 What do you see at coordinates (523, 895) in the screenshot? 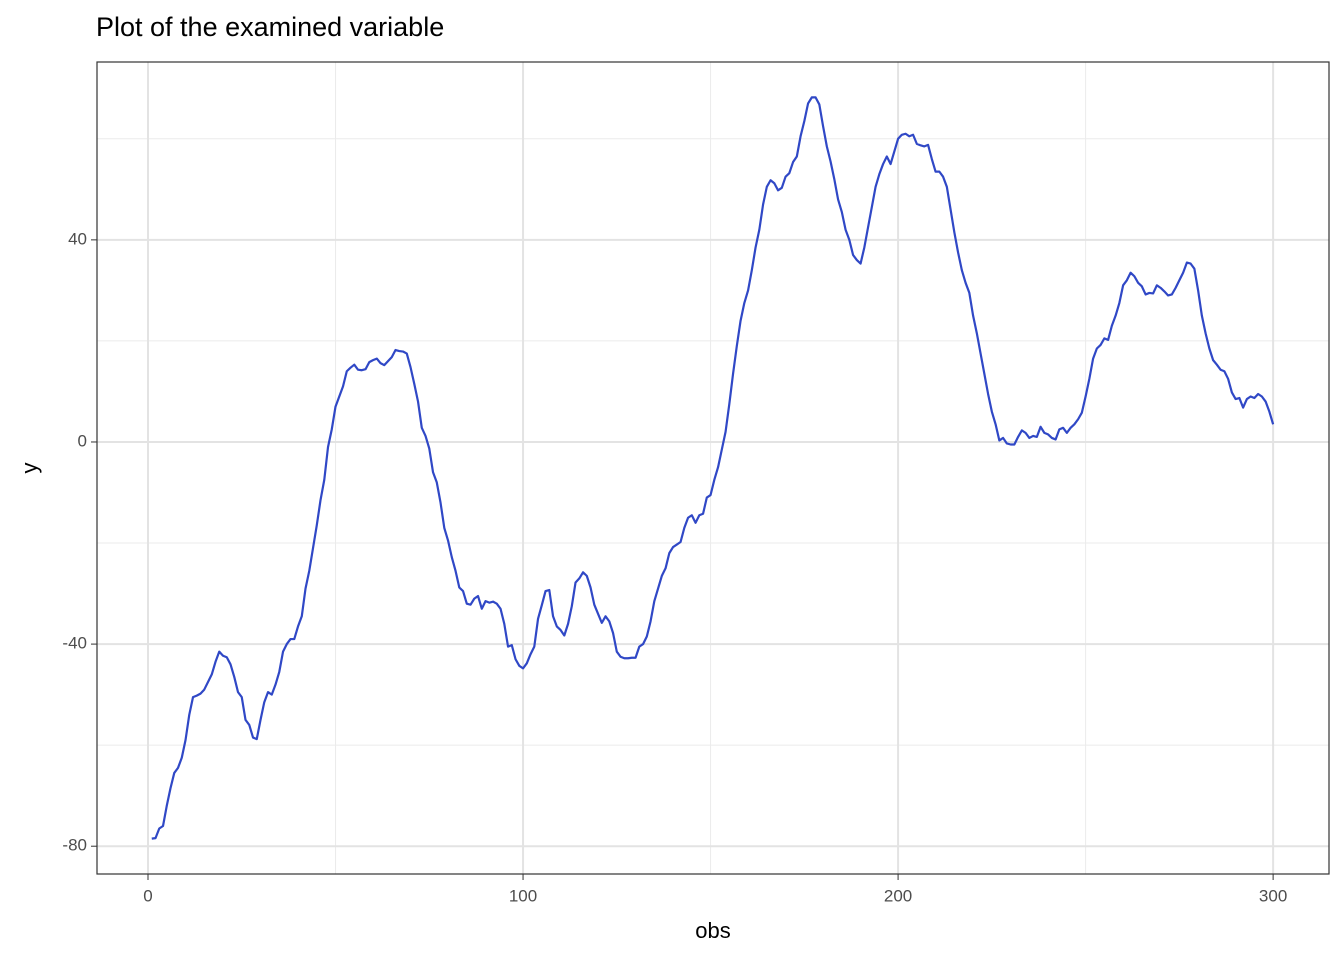
I see `x-tick-label: 100` at bounding box center [523, 895].